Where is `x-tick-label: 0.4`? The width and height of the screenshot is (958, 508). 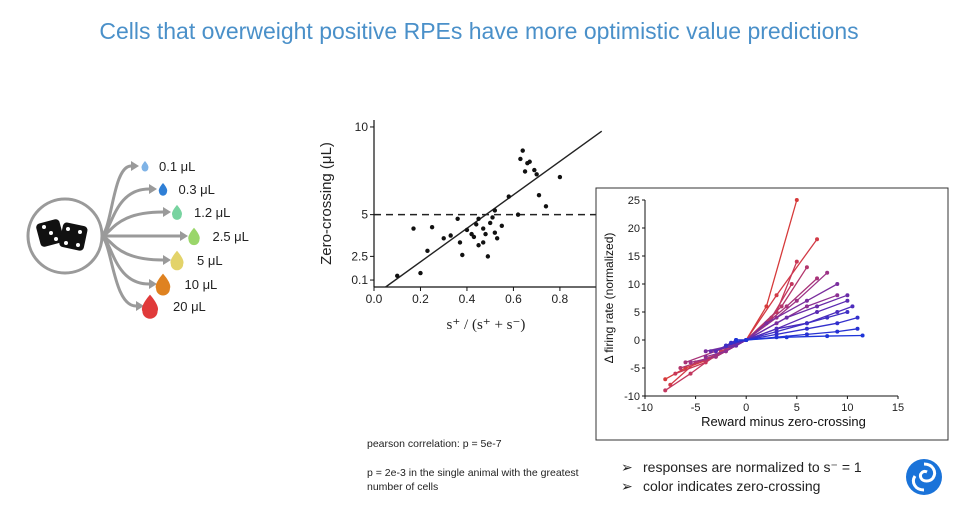
x-tick-label: 0.4 is located at coordinates (467, 299).